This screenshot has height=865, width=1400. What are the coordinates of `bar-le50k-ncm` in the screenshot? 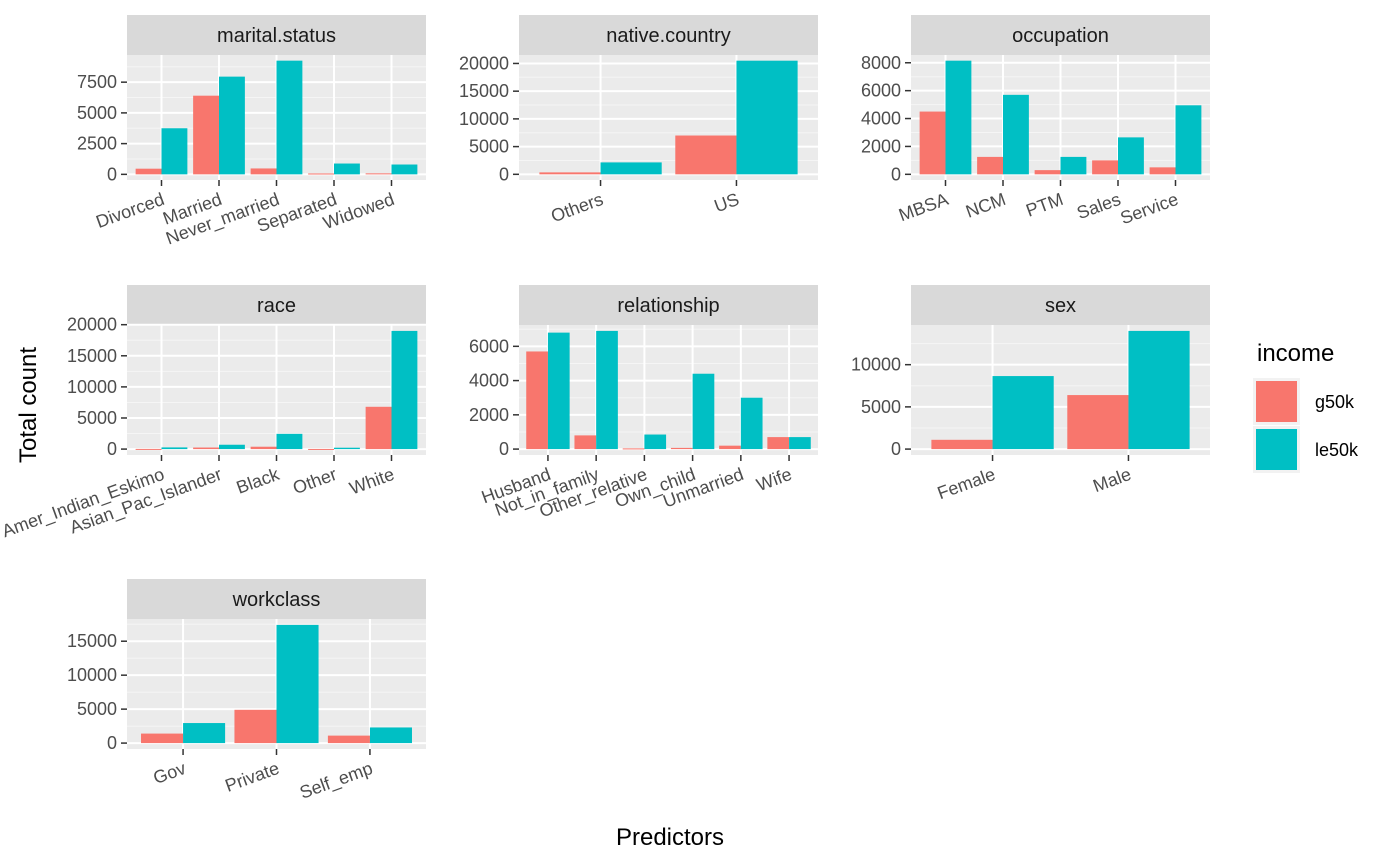 It's located at (1016, 134).